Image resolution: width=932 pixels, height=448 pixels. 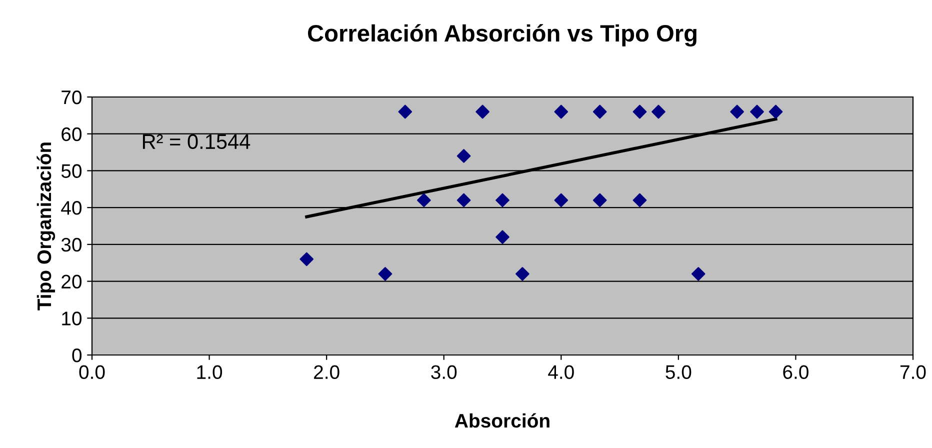 I want to click on x-tick-label: 6.0, so click(x=795, y=372).